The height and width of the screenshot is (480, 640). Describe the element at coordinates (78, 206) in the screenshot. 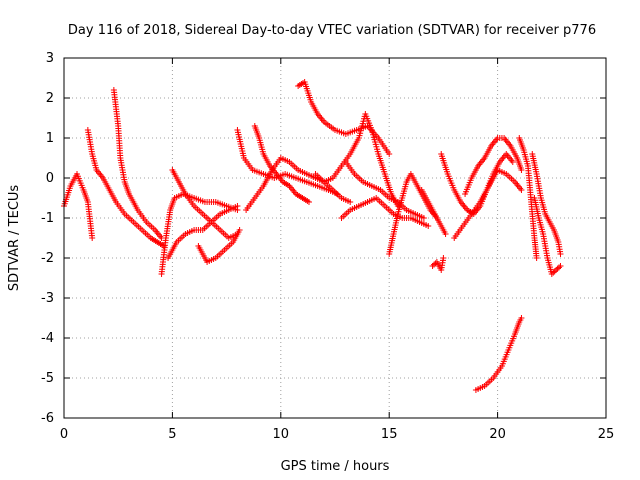

I see `series-arc-a` at that location.